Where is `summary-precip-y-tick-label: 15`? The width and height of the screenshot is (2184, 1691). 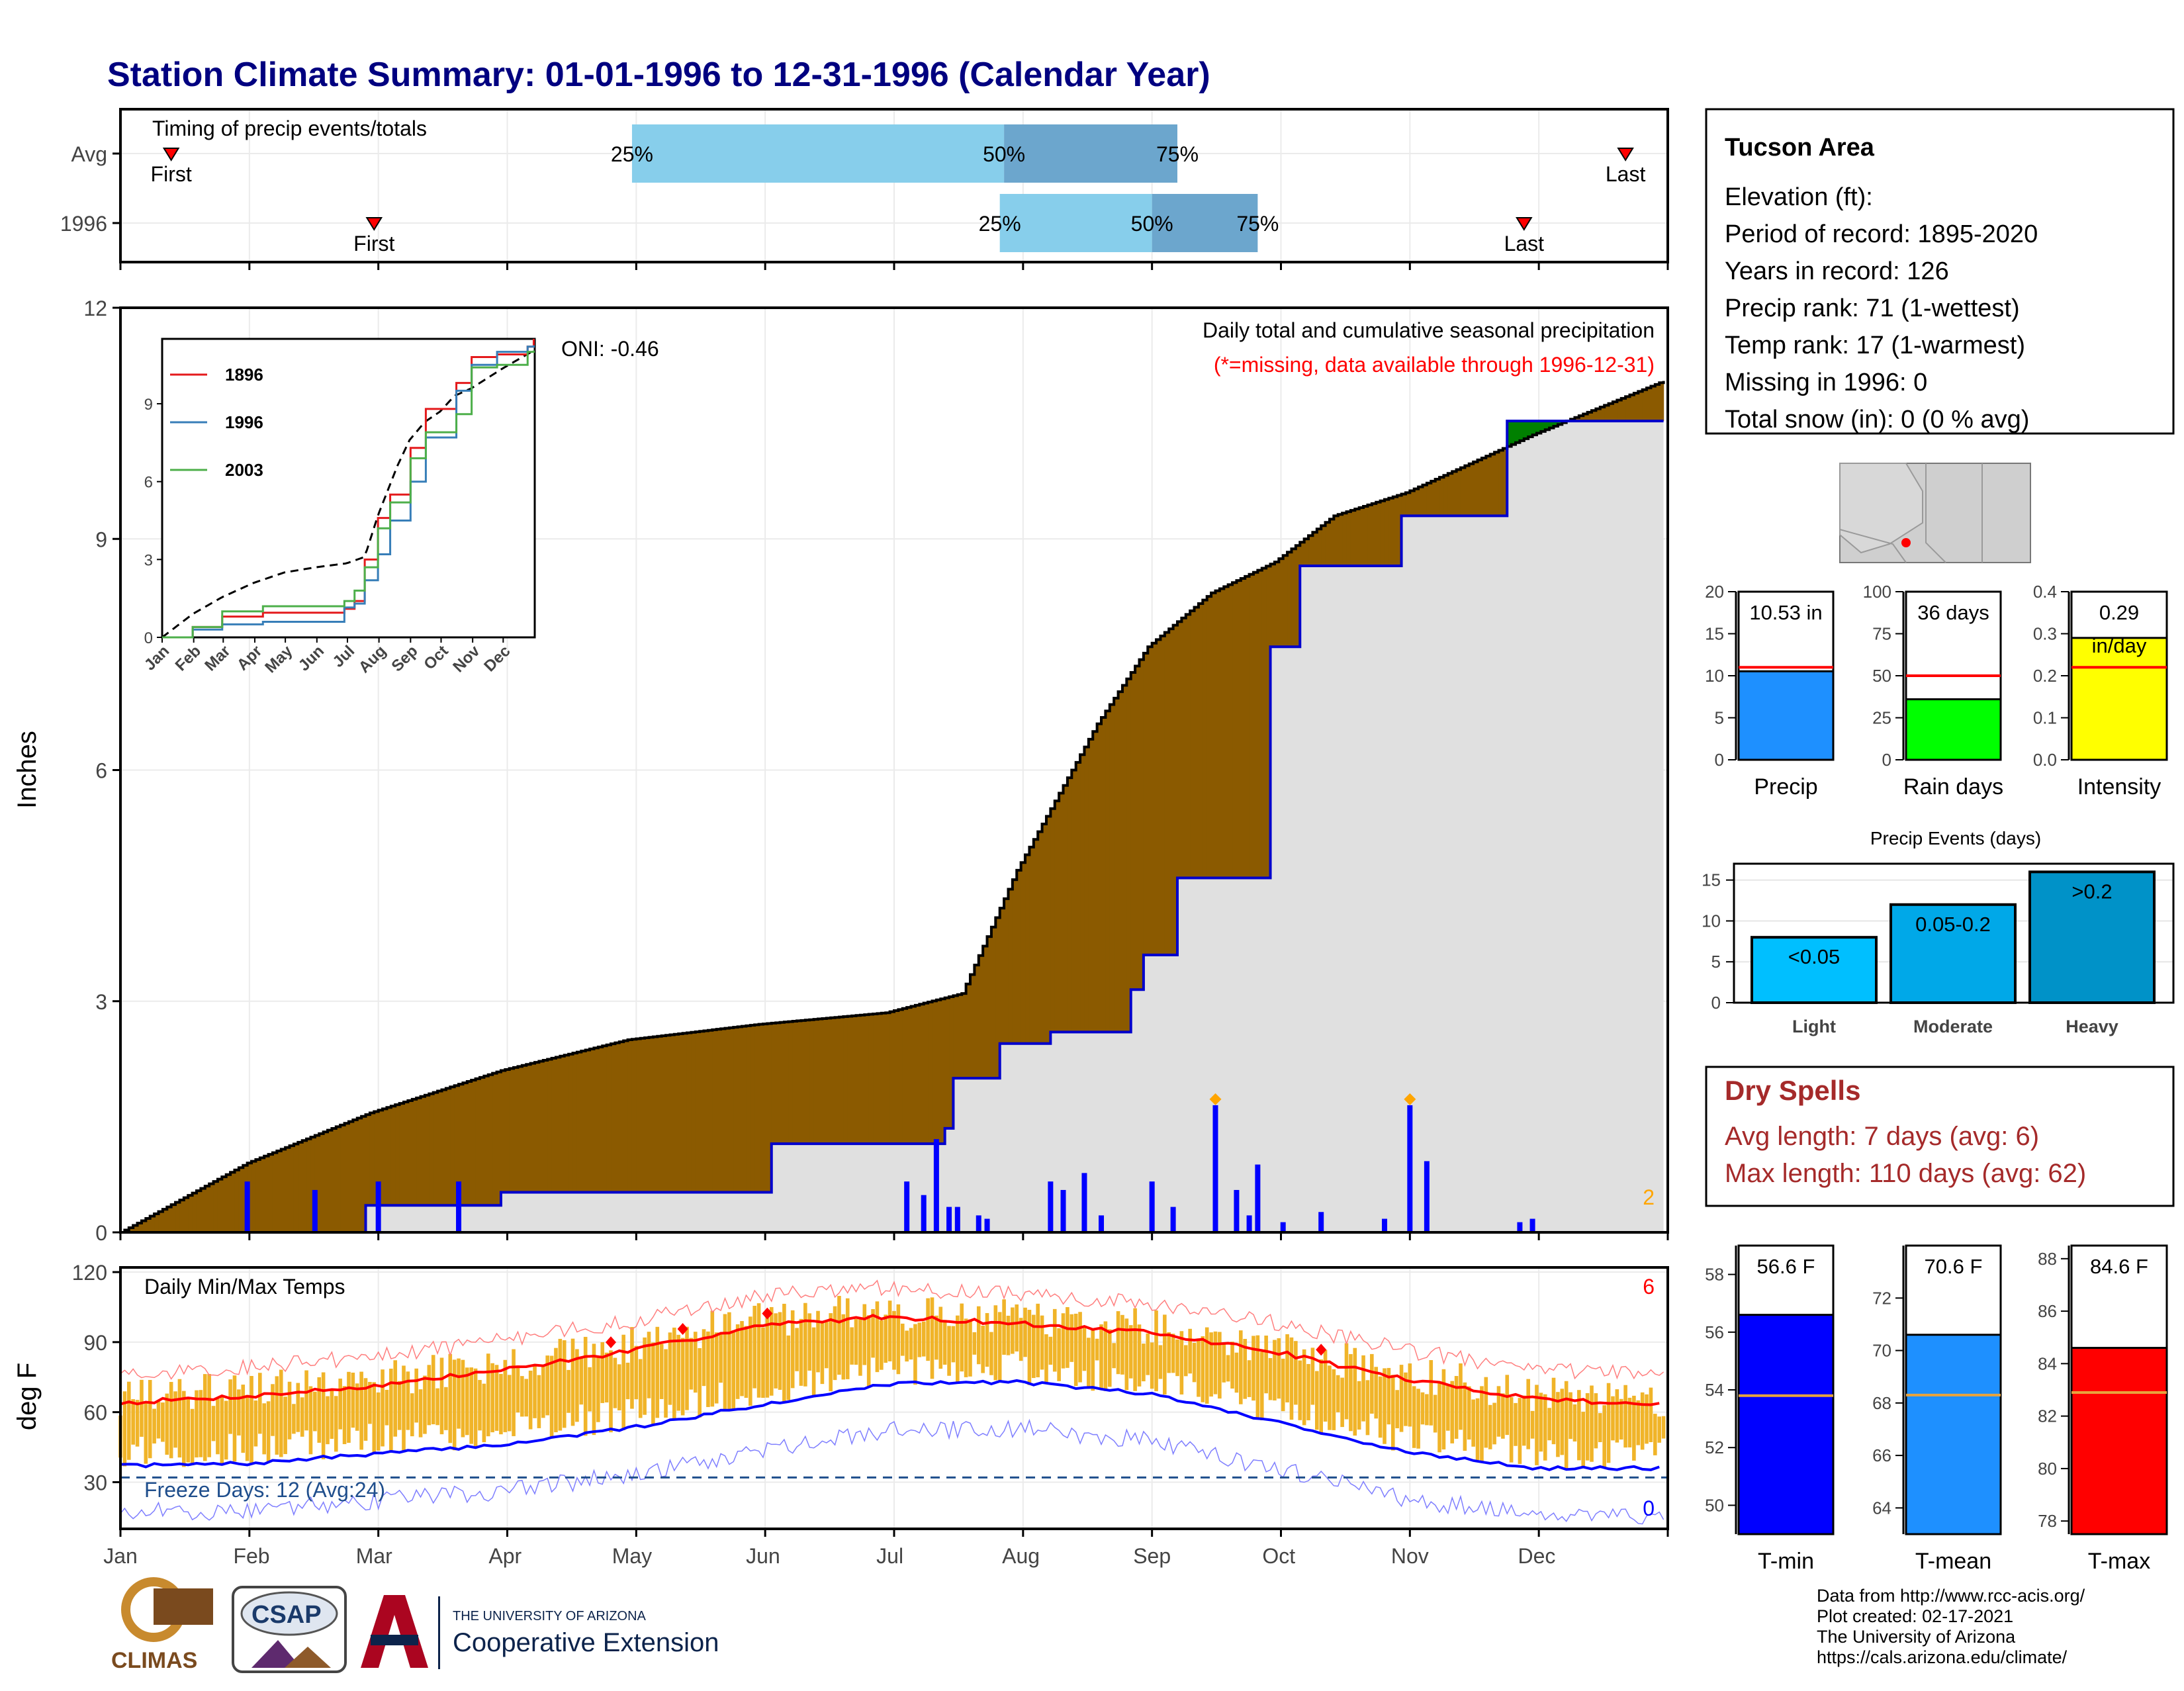
summary-precip-y-tick-label: 15 is located at coordinates (1715, 634).